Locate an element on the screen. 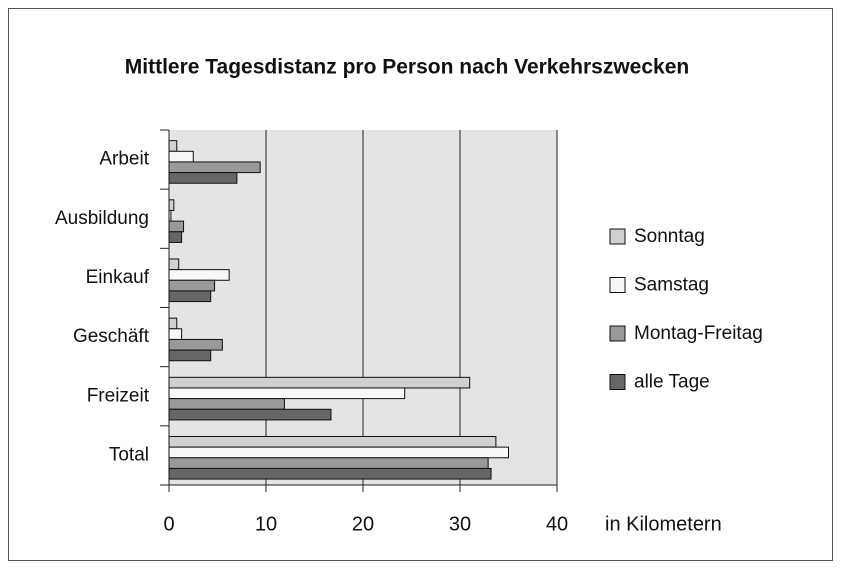 The width and height of the screenshot is (841, 574). x-tick-label: 10 is located at coordinates (266, 524).